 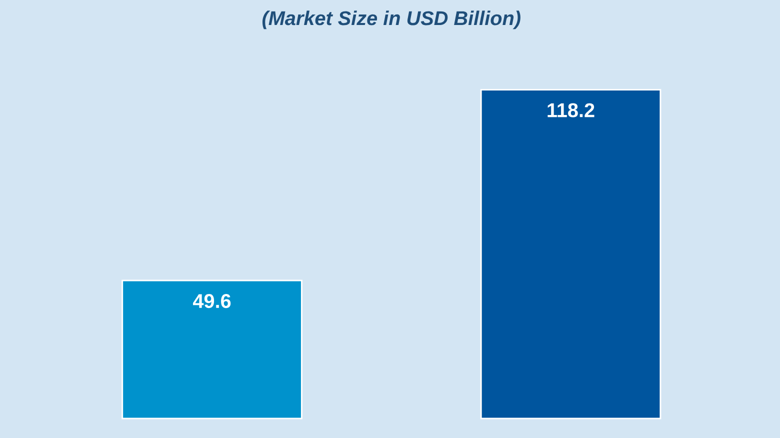 I want to click on data-label: 118.2, so click(x=571, y=110).